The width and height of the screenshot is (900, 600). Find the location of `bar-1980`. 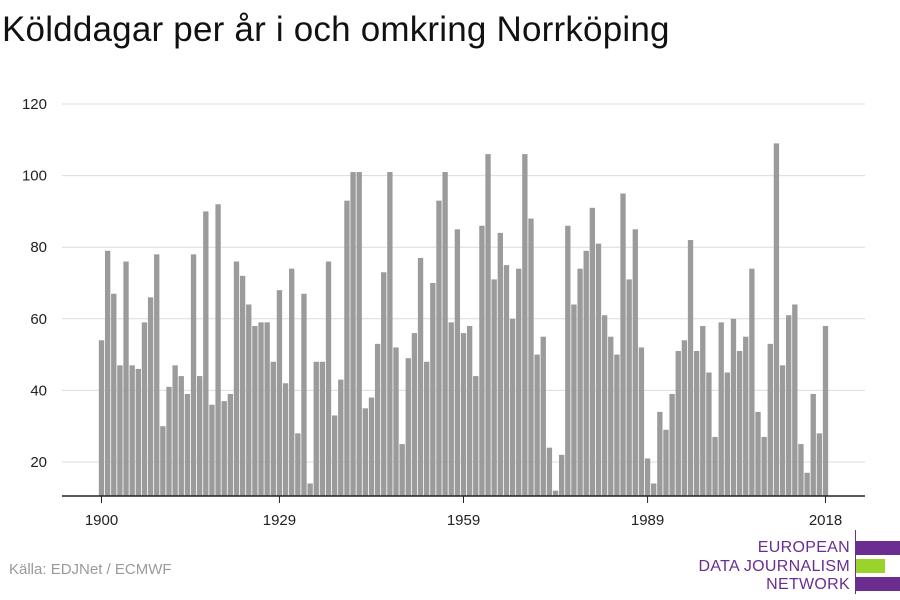

bar-1980 is located at coordinates (592, 351).